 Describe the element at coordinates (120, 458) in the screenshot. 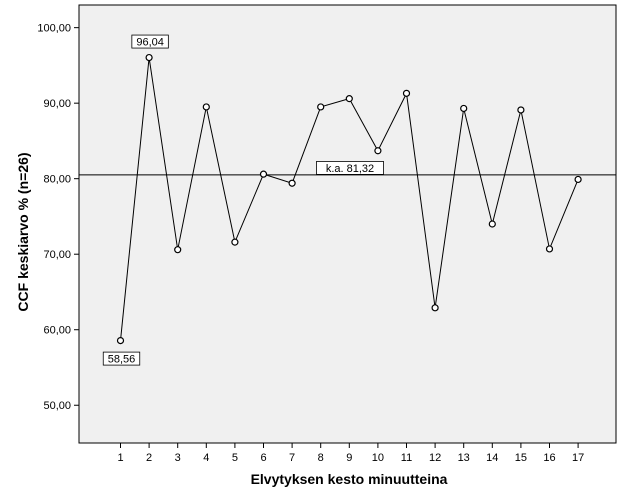

I see `x-tick-label: 1` at that location.